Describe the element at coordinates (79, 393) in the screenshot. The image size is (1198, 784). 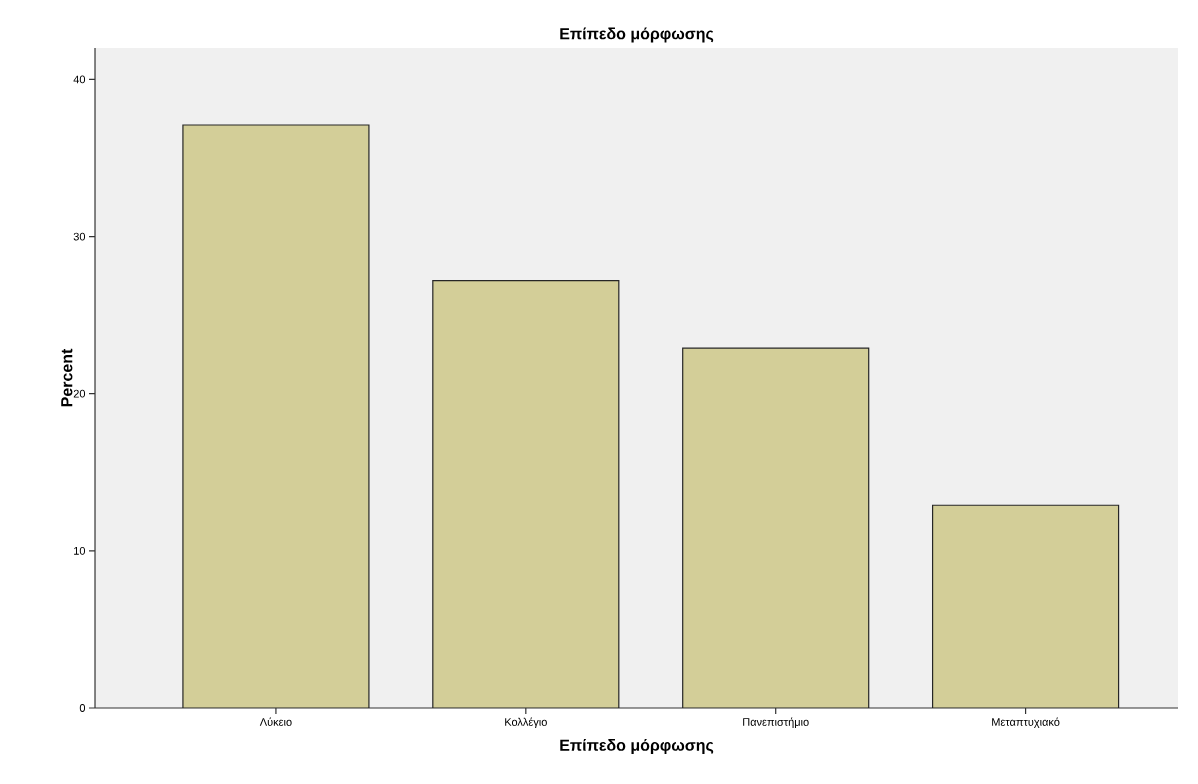
I see `y-tick-label: 20` at that location.